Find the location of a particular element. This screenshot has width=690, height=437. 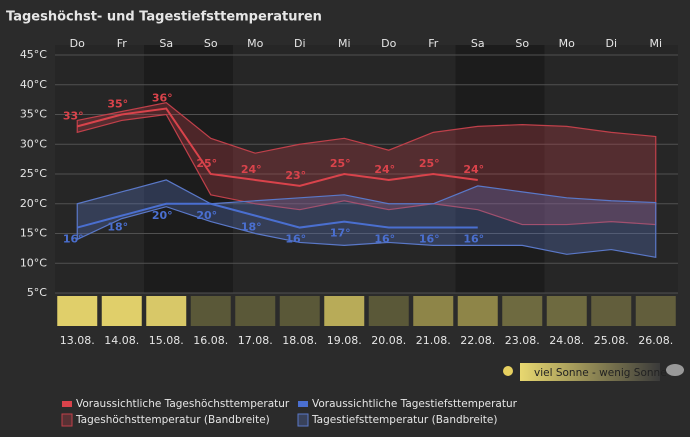

data-label: 23° is located at coordinates (295, 175).